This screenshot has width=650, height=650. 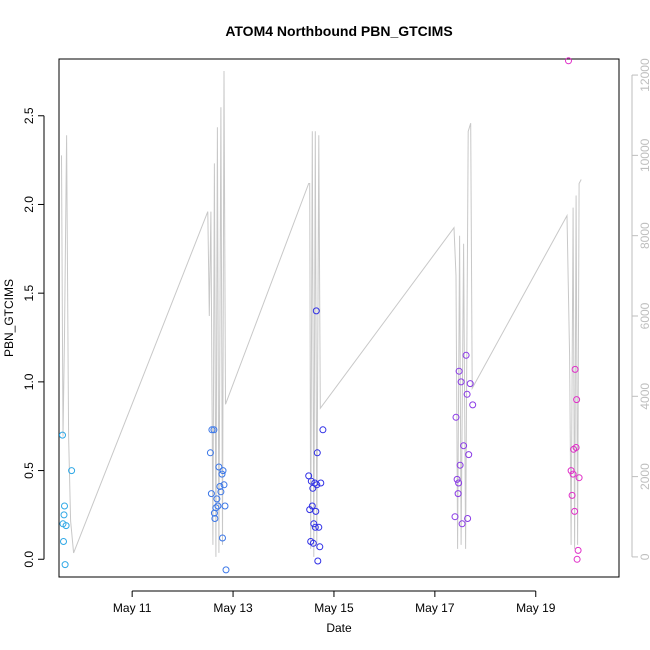 What do you see at coordinates (644, 476) in the screenshot?
I see `y2-tick-label: 2000` at bounding box center [644, 476].